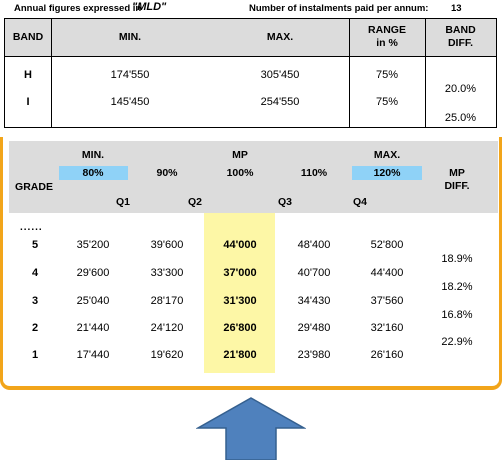  I want to click on grade-2-120: 32'160, so click(387, 328).